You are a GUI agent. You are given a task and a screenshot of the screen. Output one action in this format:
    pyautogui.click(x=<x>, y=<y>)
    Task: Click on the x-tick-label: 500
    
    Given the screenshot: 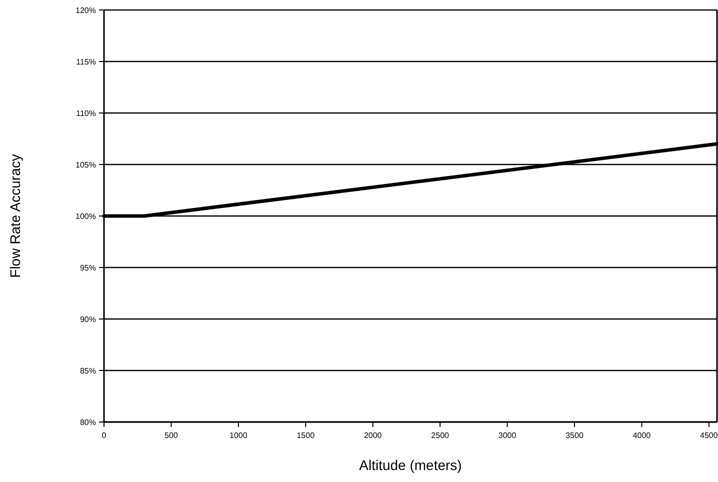 What is the action you would take?
    pyautogui.click(x=171, y=435)
    